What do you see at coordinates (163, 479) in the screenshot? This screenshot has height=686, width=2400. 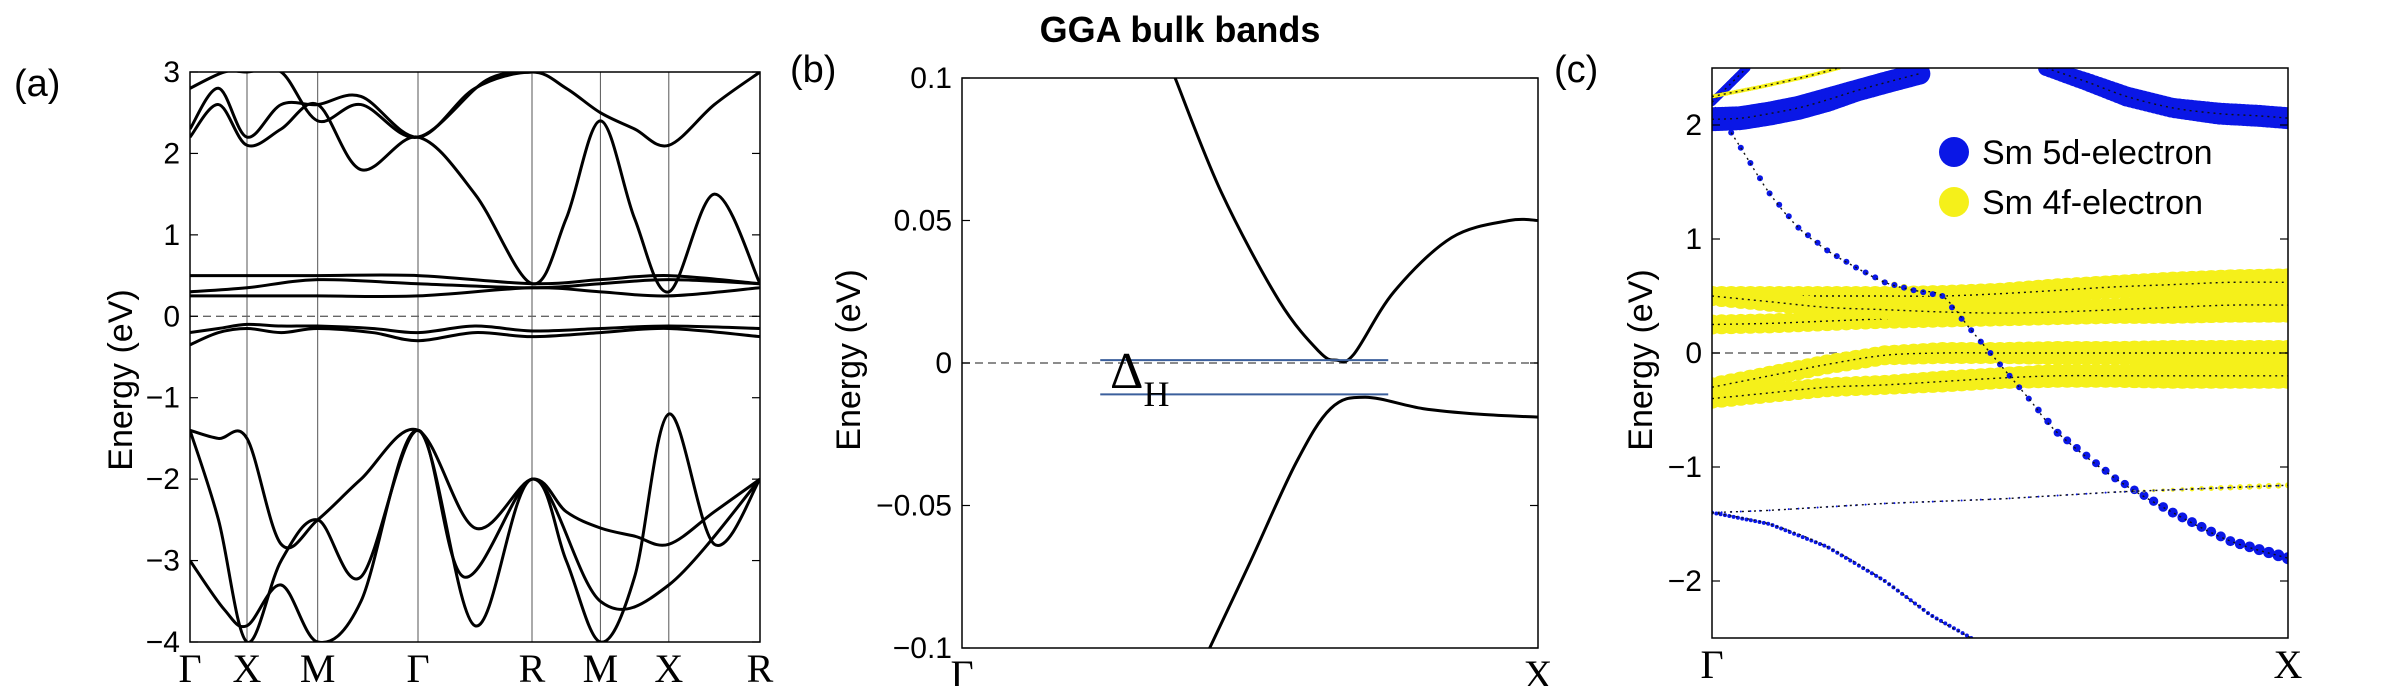 I see `ytick-label: −2` at bounding box center [163, 479].